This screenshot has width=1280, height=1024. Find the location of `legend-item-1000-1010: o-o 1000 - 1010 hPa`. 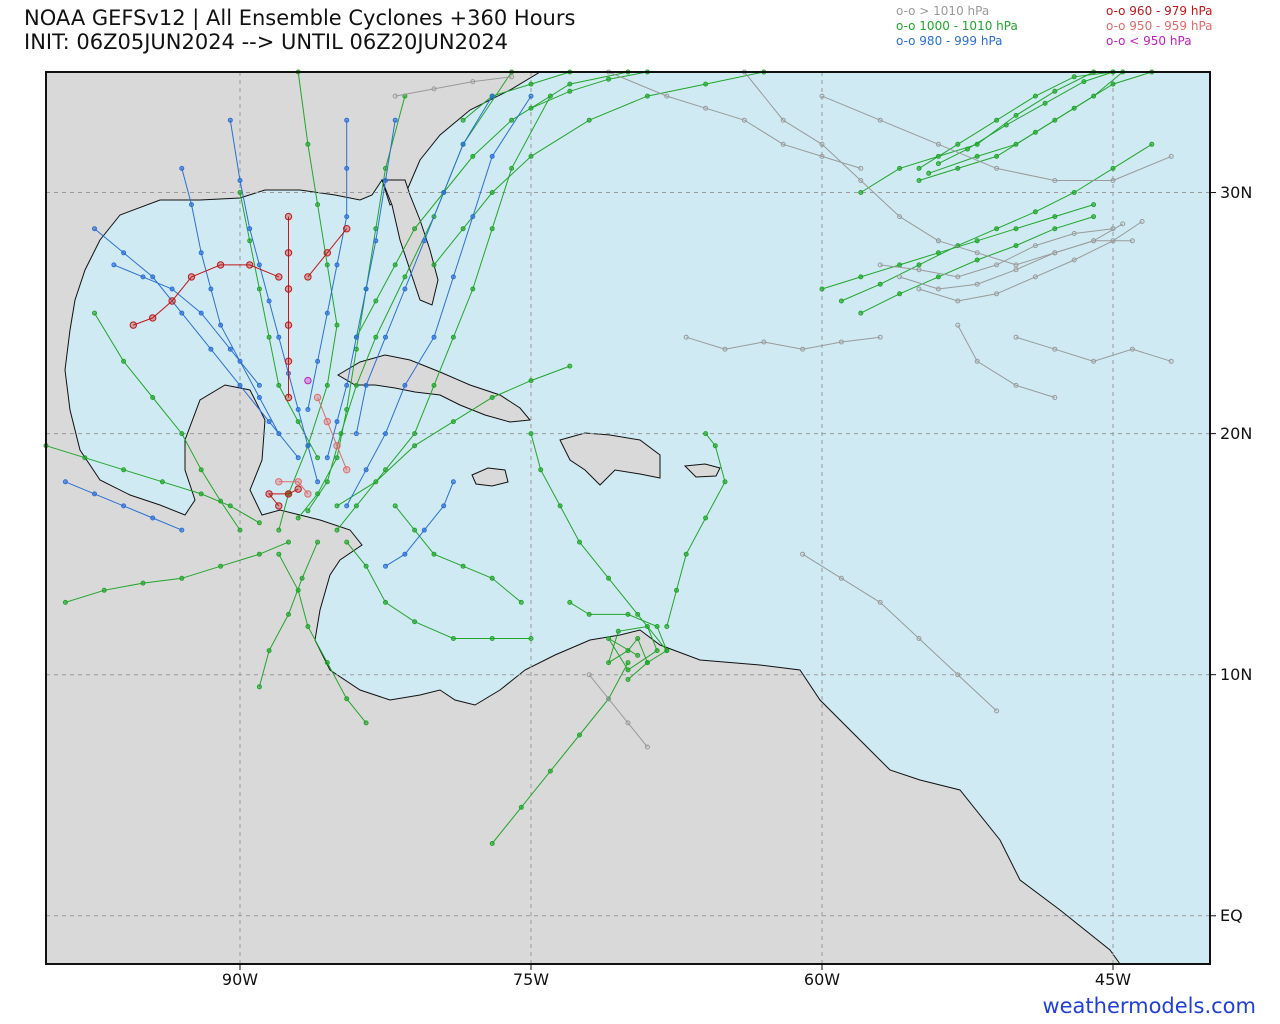

legend-item-1000-1010: o-o 1000 - 1010 hPa is located at coordinates (957, 26).